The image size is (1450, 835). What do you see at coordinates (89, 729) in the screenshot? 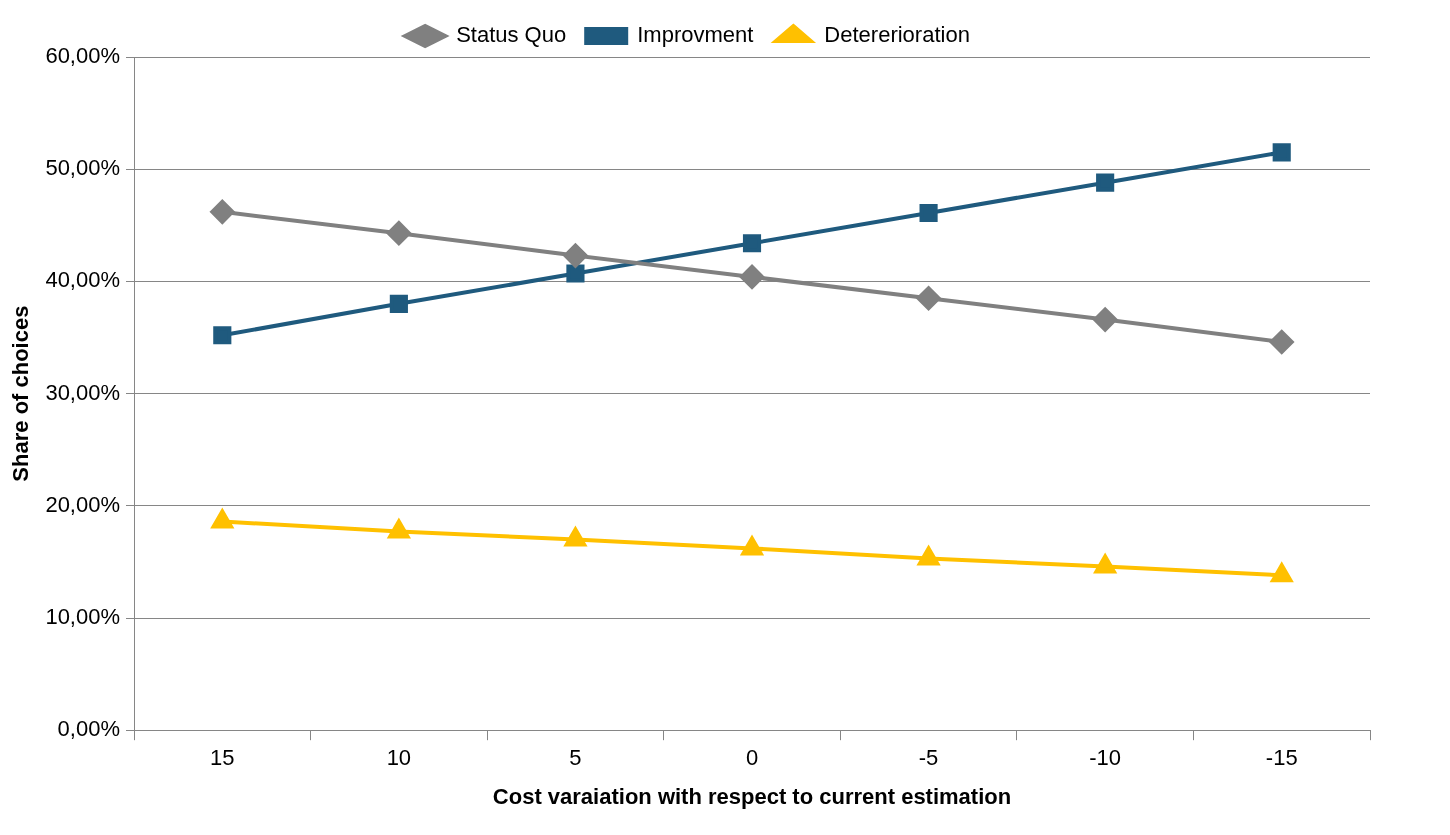
I see `y-tick-label: 0,00%` at bounding box center [89, 729].